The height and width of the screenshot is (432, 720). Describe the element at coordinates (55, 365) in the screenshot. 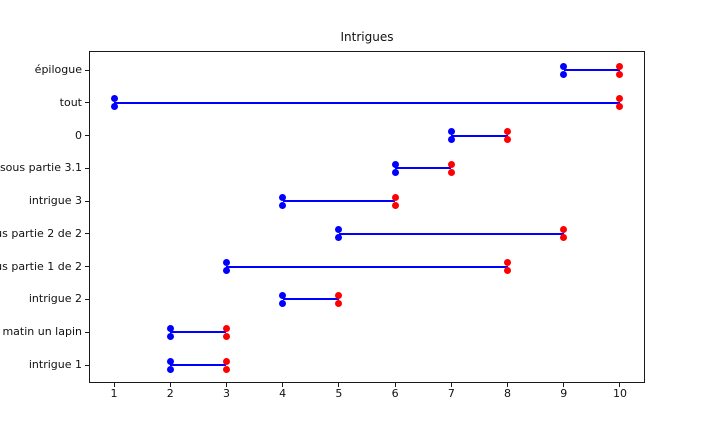

I see `y-tick-label: intrigue 1` at that location.